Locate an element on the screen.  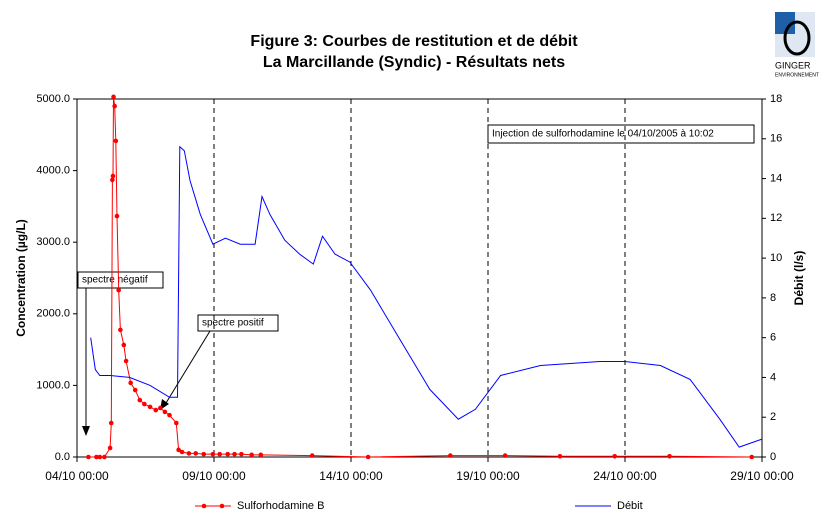
x-tick-label: 09/10 00:00 is located at coordinates (214, 476).